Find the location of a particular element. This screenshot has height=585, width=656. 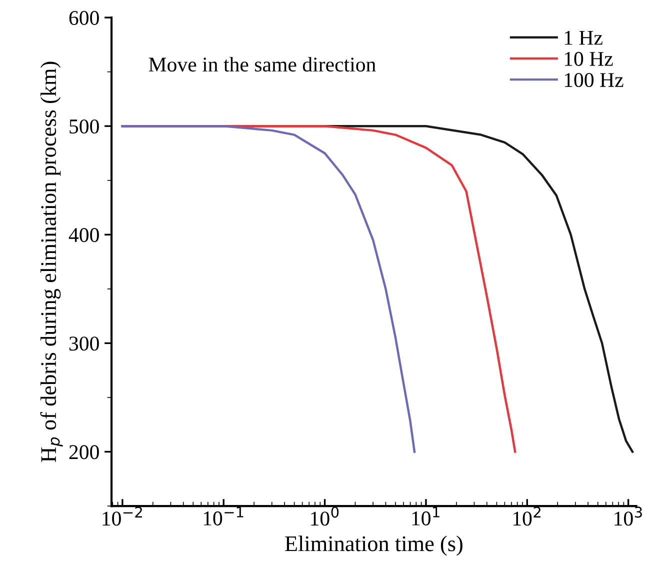

y-tick-label: 500 is located at coordinates (84, 126).